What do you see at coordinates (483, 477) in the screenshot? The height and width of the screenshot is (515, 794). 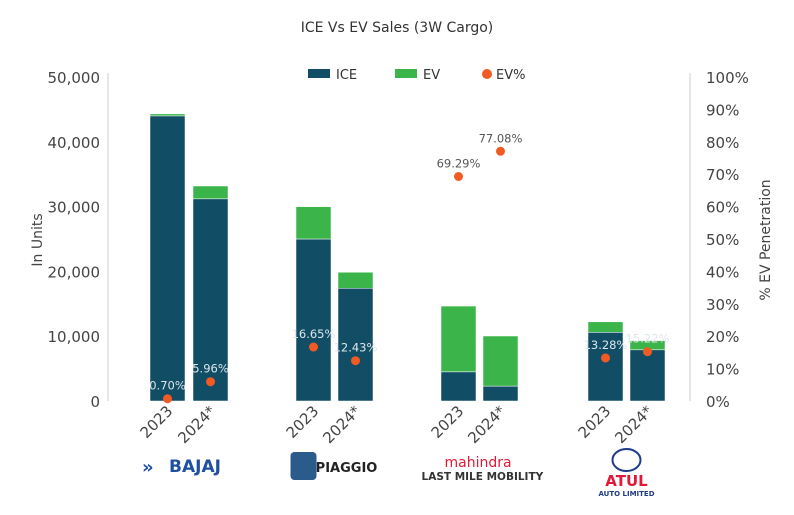 I see `brand-logo-mahindra-sub: LAST MILE MOBILITY` at bounding box center [483, 477].